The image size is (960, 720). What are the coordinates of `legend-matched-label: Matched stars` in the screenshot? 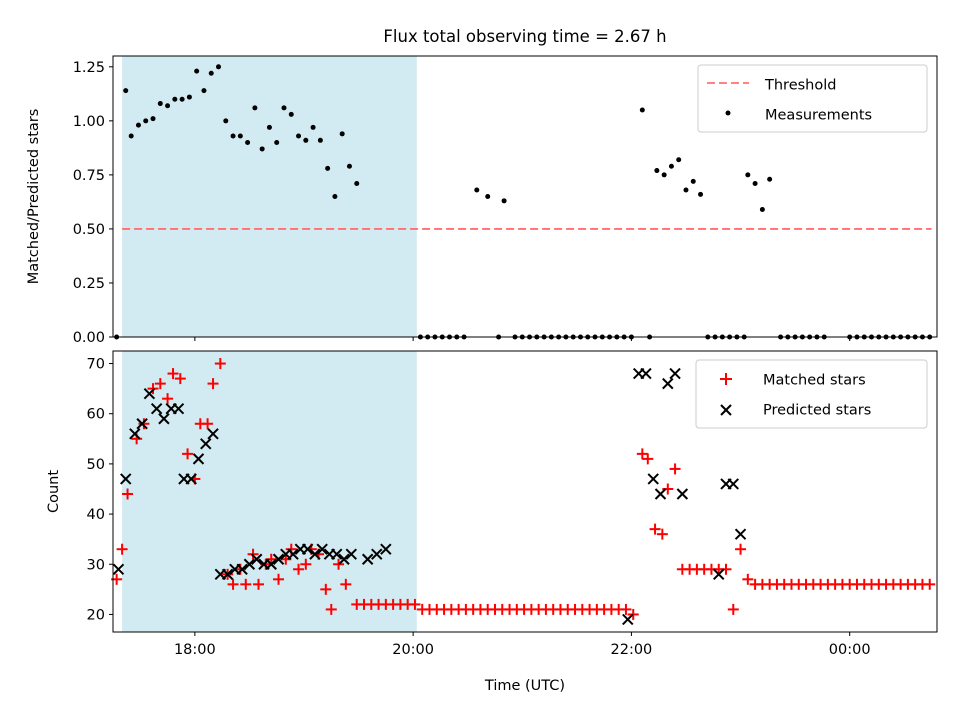 It's located at (814, 381).